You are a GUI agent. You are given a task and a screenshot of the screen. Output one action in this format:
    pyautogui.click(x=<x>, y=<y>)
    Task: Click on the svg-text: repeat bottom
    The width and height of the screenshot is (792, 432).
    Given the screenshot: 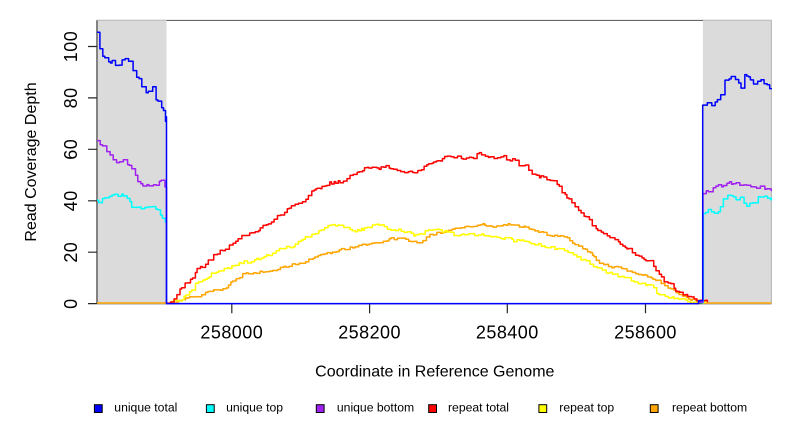 What is the action you would take?
    pyautogui.click(x=709, y=408)
    